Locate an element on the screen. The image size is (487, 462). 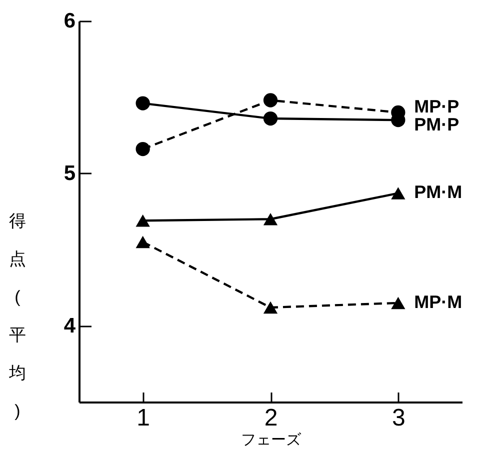
series-label: PM·M is located at coordinates (438, 192).